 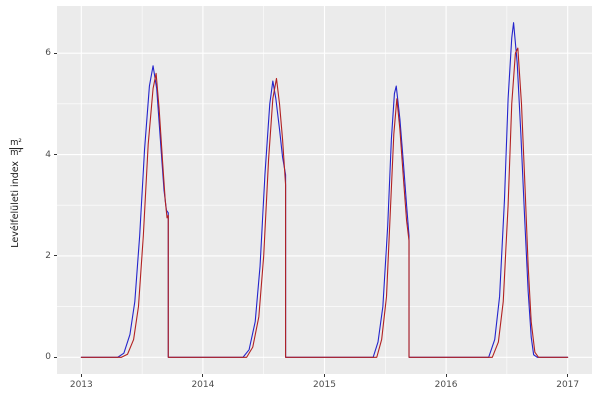 I want to click on y-tick-label: 4, so click(x=48, y=154).